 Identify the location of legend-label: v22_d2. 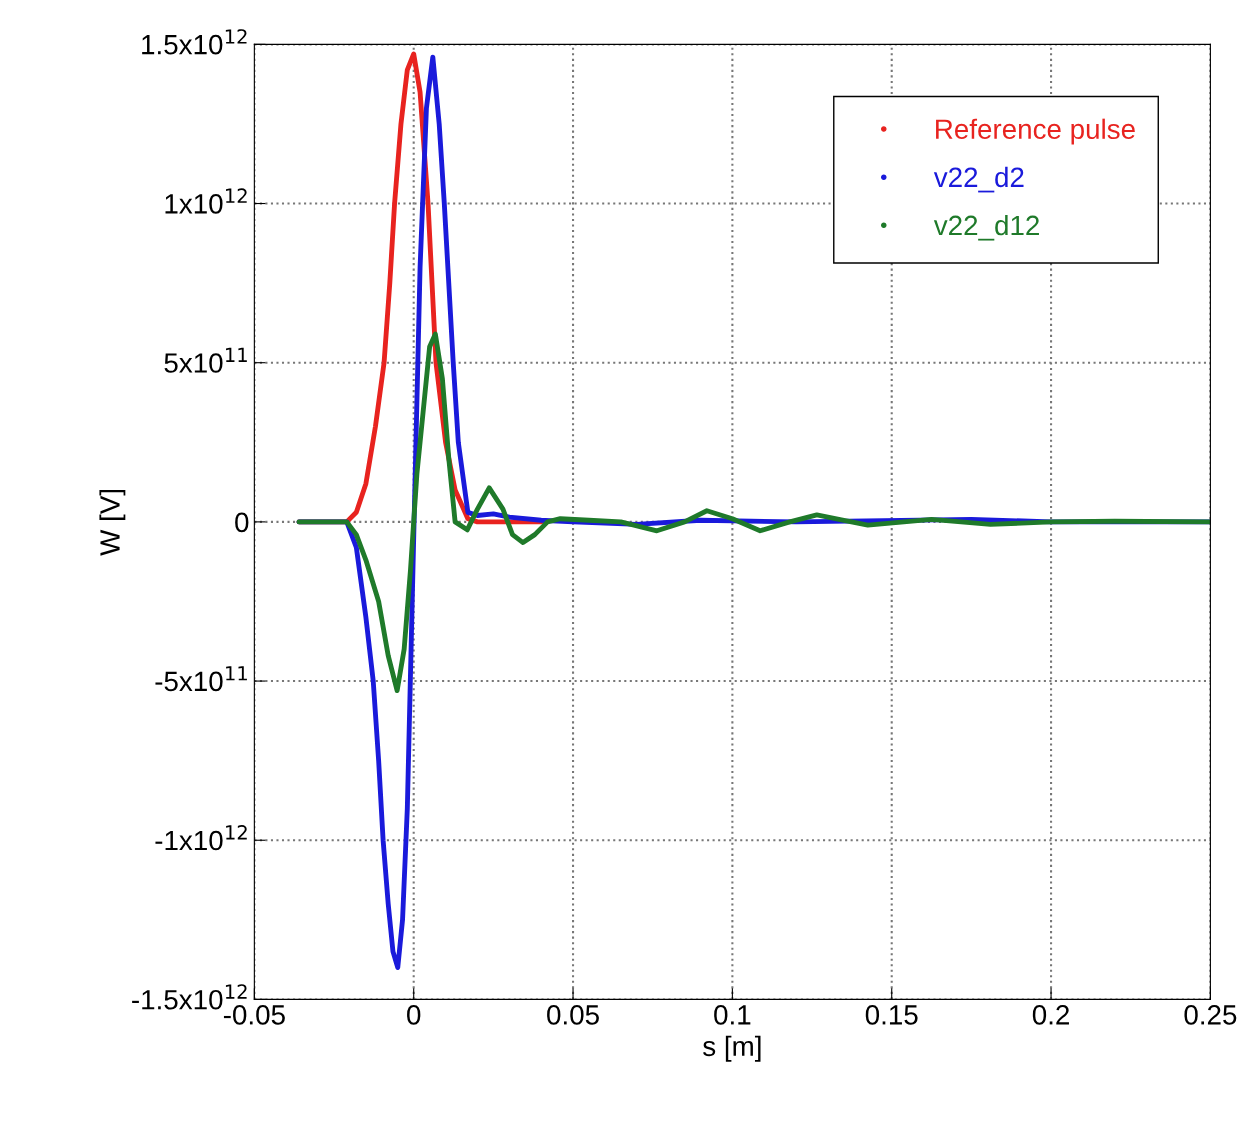
(978, 179).